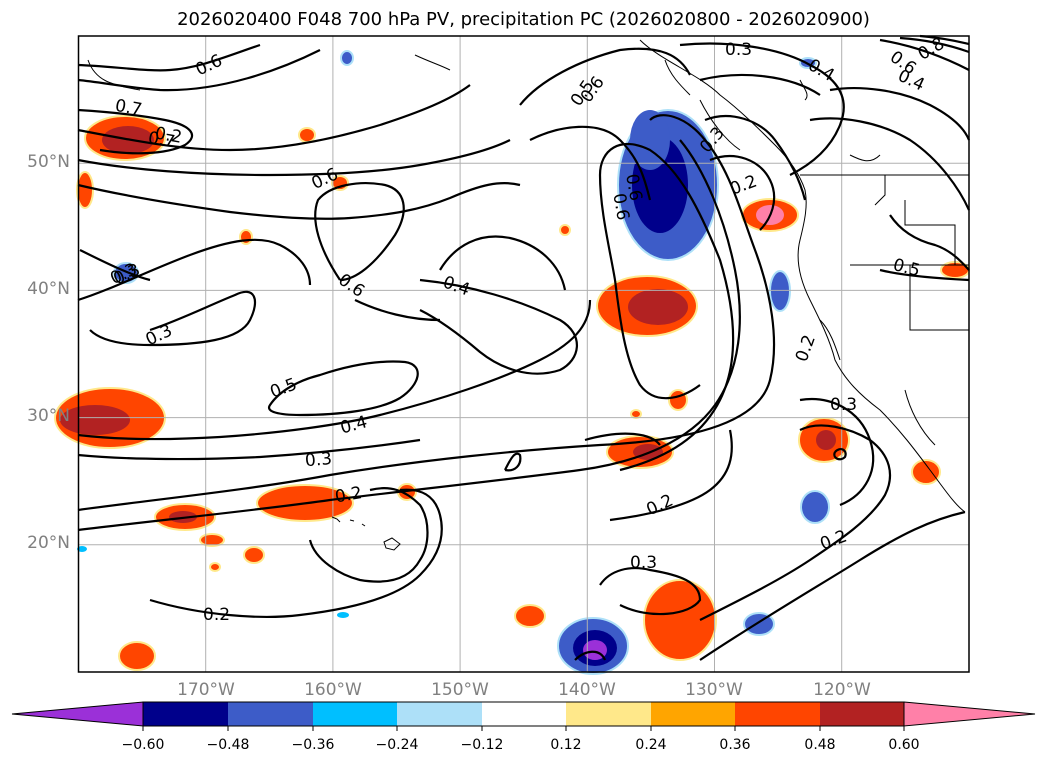  I want to click on colorbar-extend-low, so click(77, 714).